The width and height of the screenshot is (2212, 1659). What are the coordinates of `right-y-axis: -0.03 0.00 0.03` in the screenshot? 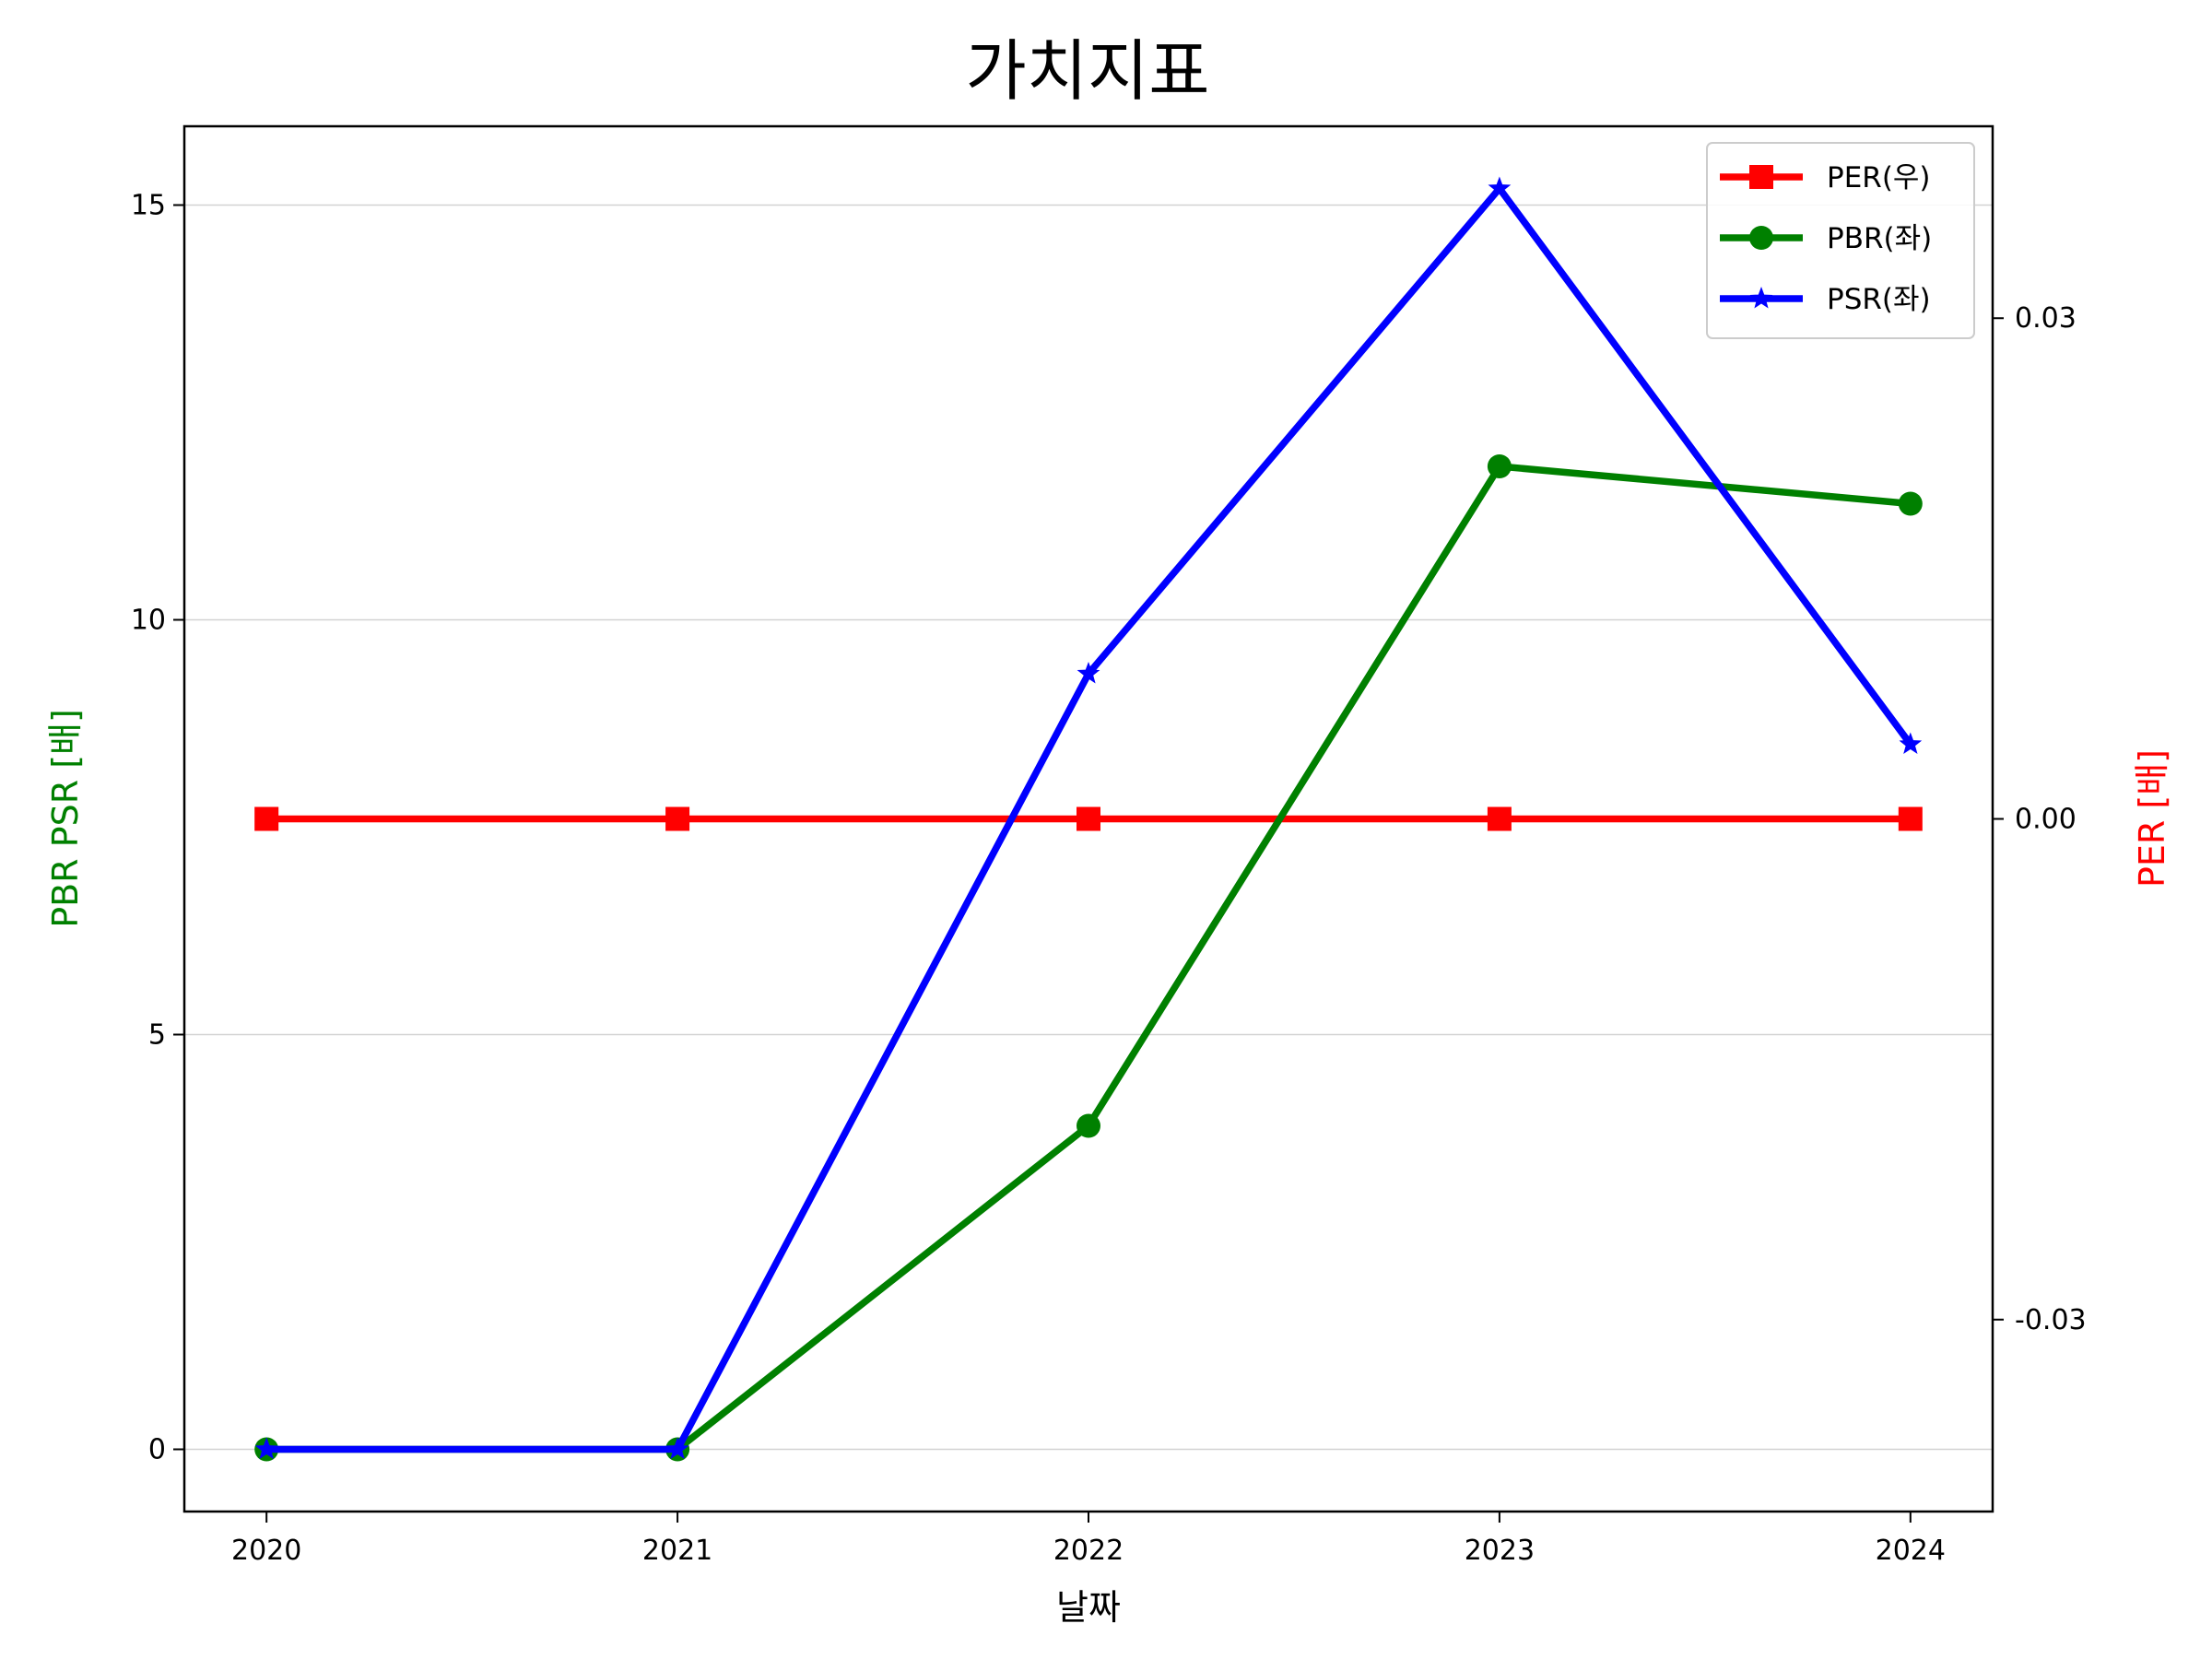 It's located at (2040, 819).